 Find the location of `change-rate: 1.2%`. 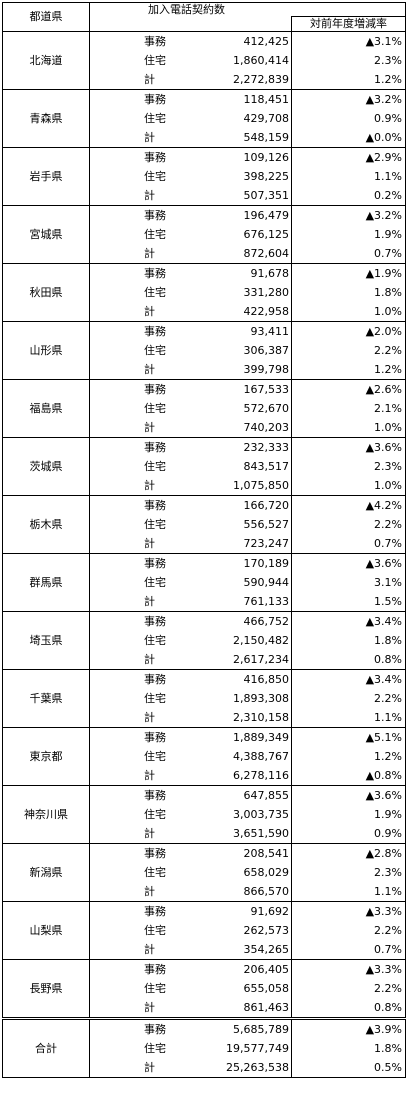

change-rate: 1.2% is located at coordinates (348, 756).